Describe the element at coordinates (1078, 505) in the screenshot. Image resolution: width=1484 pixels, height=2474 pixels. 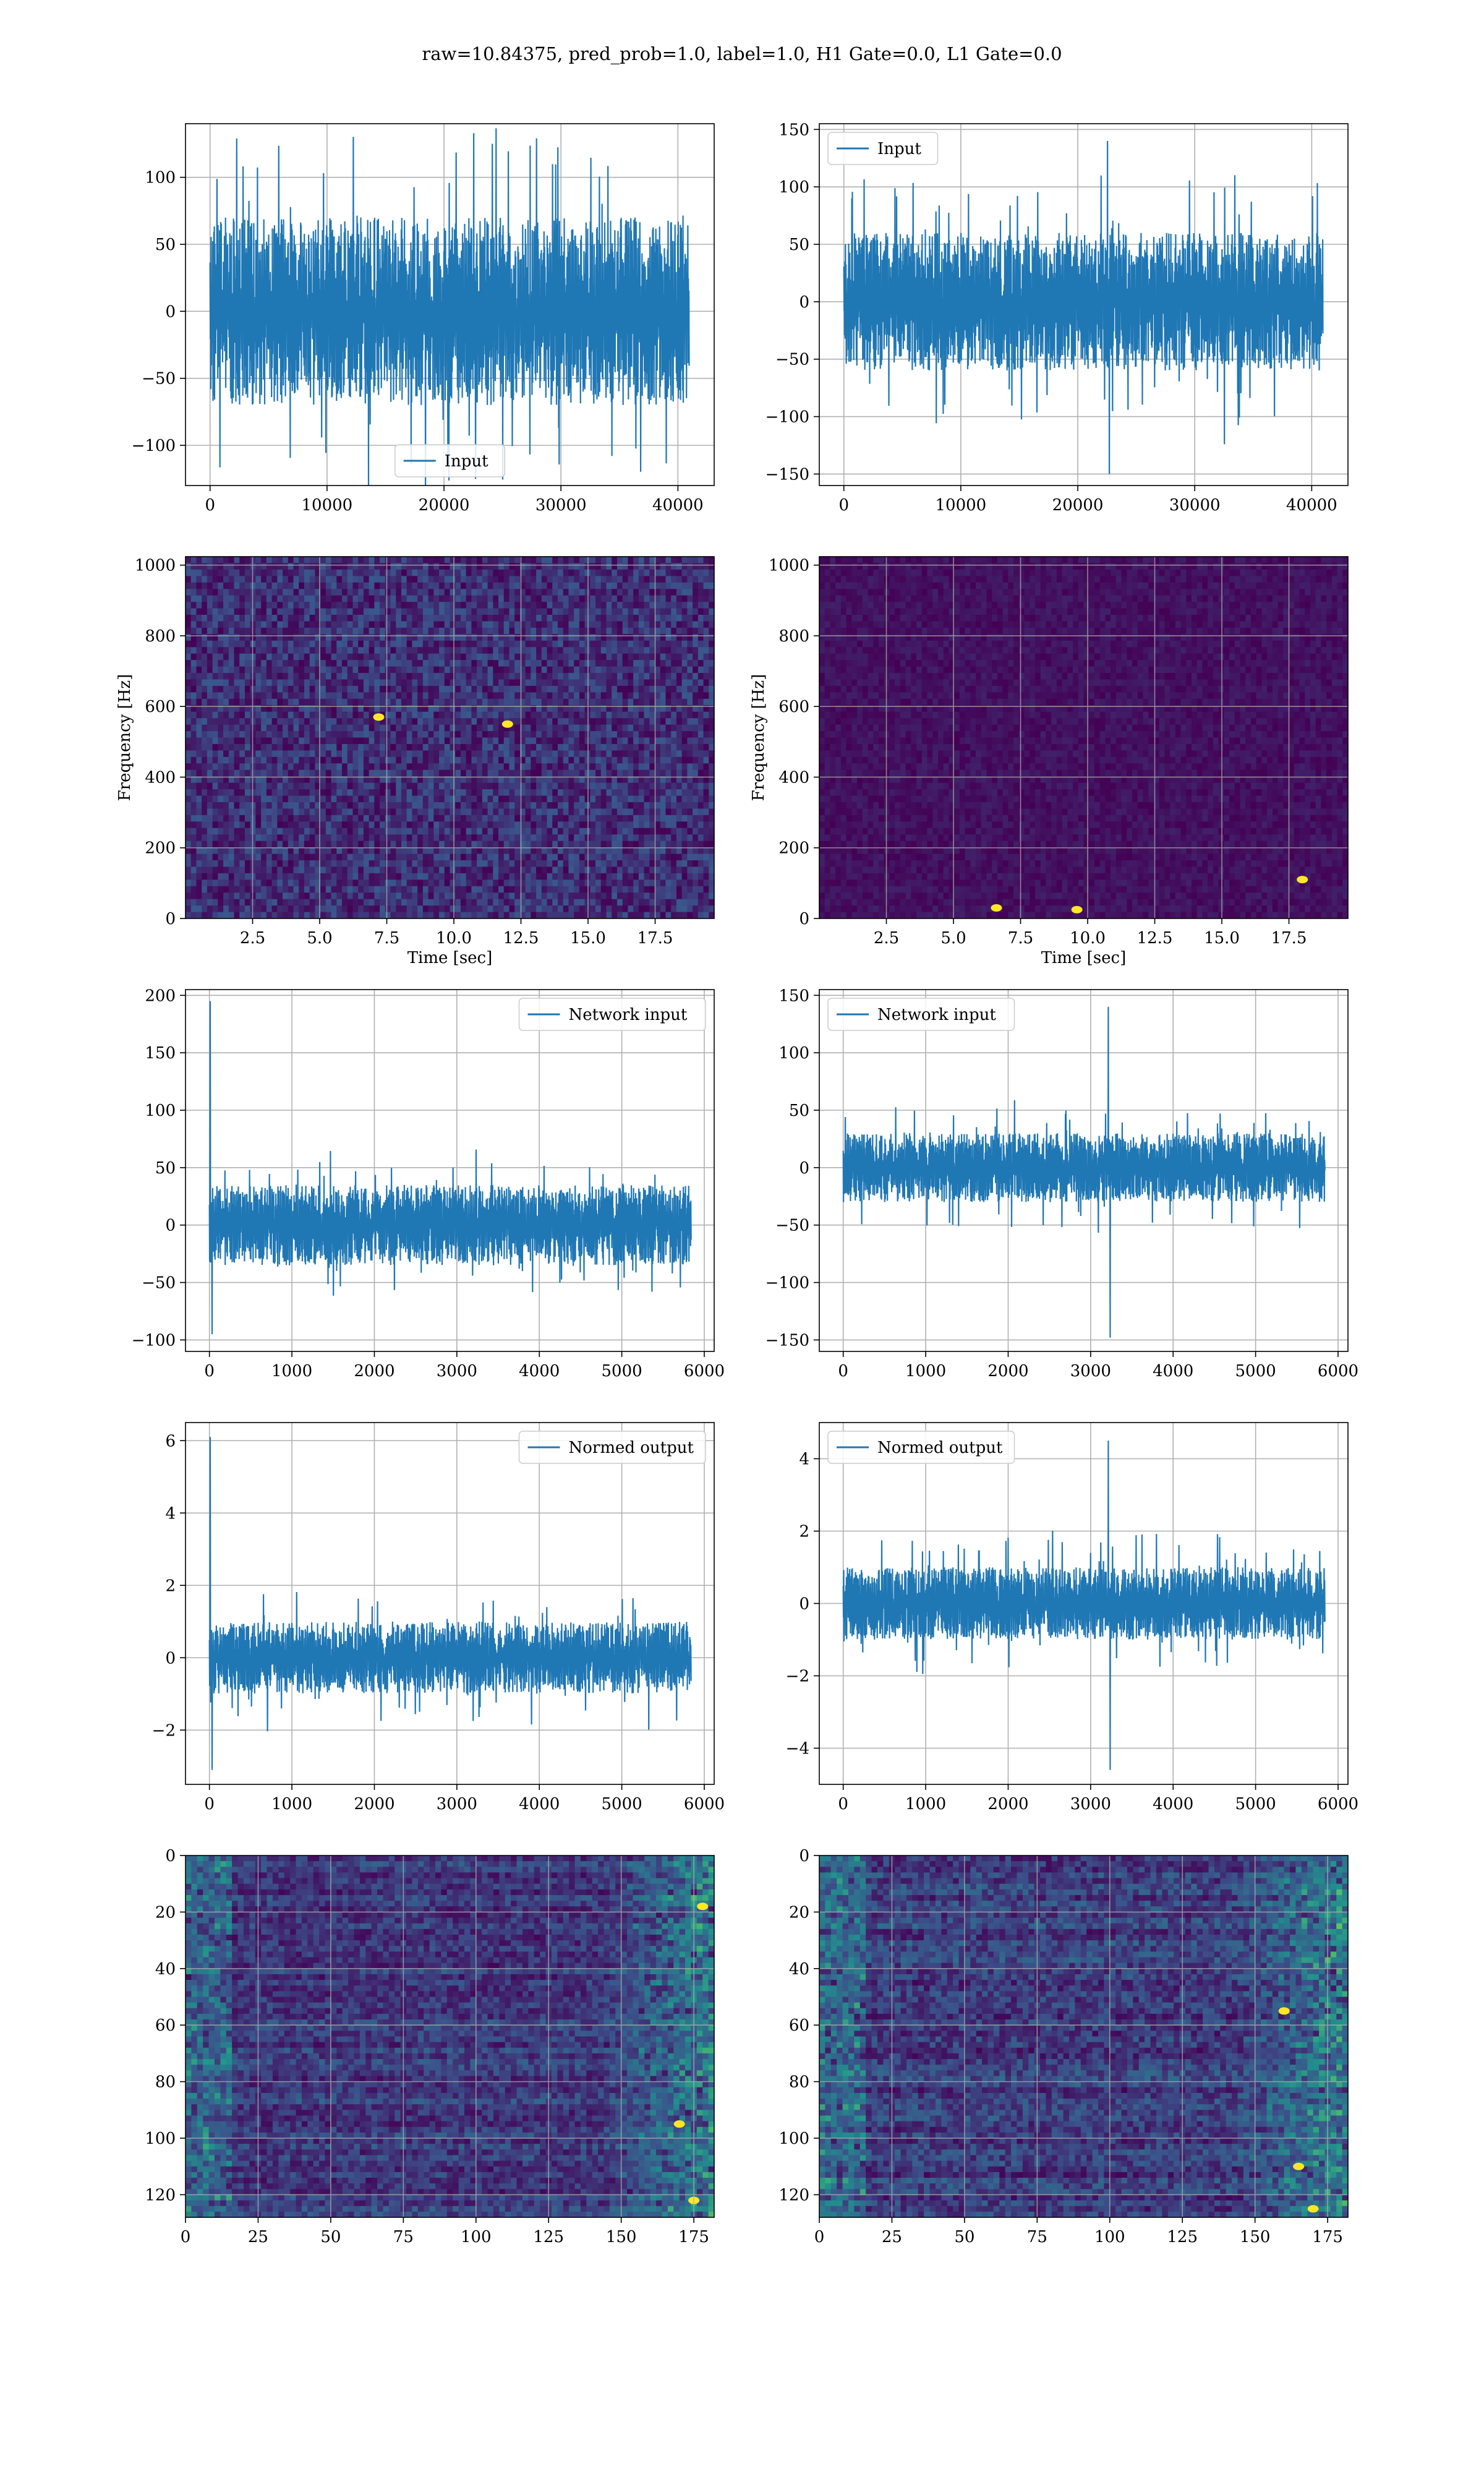
I see `x-tick-label: 20000` at that location.